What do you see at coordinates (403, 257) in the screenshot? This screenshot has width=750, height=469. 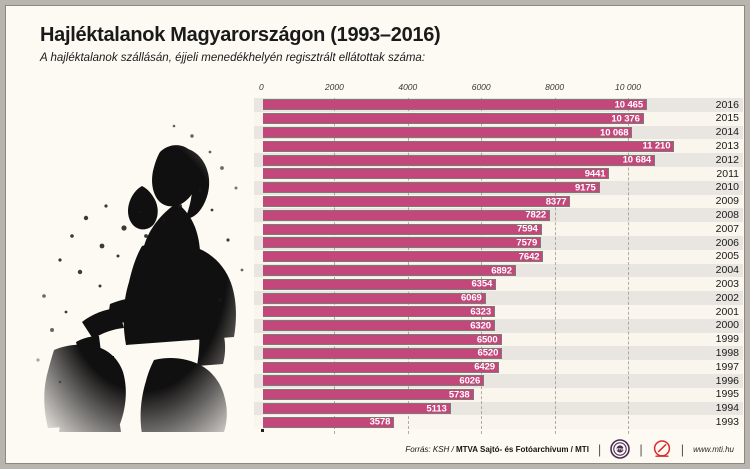 I see `bar-2005: 7642` at bounding box center [403, 257].